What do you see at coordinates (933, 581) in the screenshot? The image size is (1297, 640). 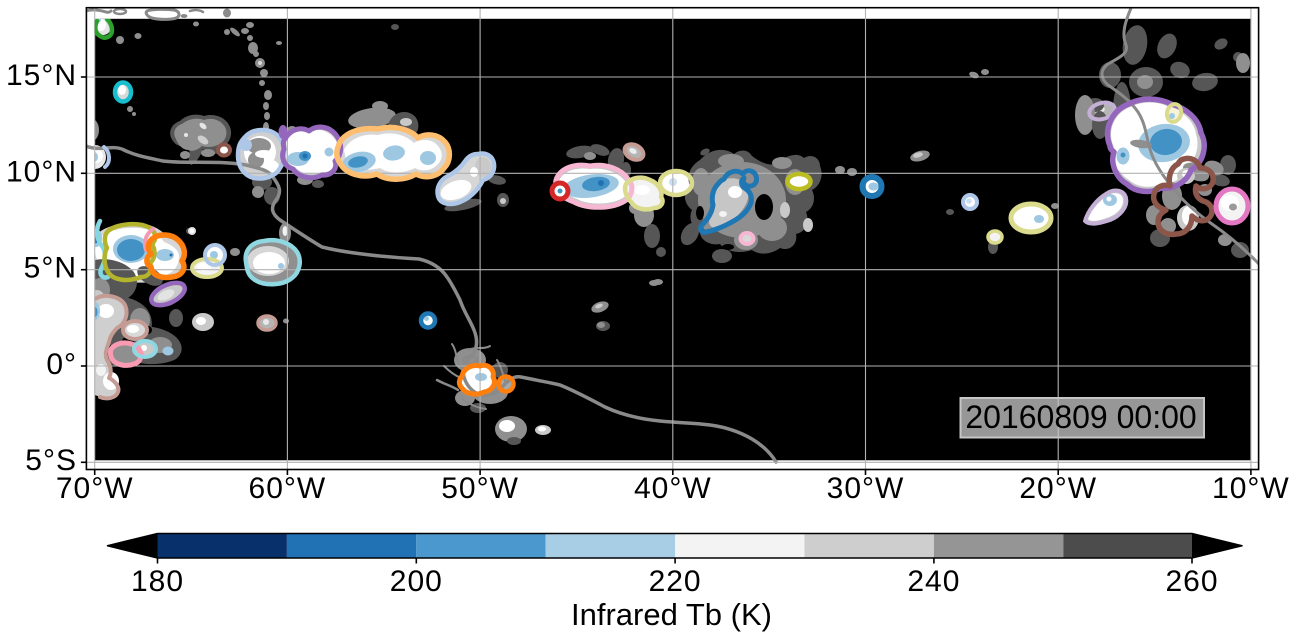 I see `svg-text: 240` at bounding box center [933, 581].